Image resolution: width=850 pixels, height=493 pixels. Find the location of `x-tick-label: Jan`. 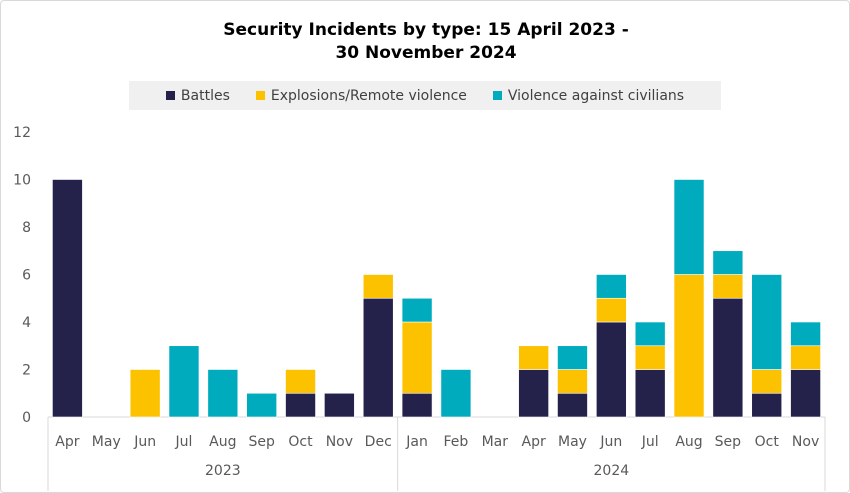

x-tick-label: Jan is located at coordinates (416, 442).